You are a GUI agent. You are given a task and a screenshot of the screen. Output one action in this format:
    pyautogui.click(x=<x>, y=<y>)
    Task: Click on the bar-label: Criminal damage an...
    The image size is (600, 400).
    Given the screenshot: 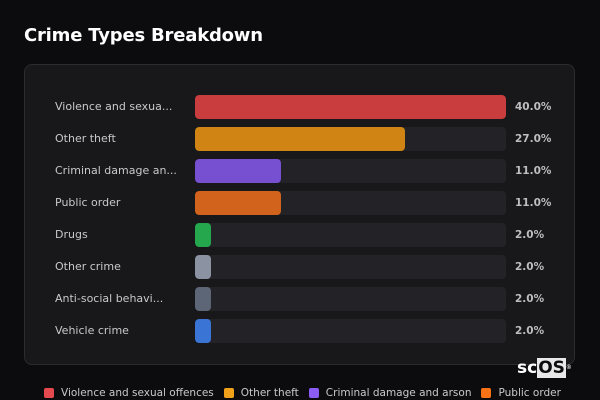 What is the action you would take?
    pyautogui.click(x=116, y=170)
    